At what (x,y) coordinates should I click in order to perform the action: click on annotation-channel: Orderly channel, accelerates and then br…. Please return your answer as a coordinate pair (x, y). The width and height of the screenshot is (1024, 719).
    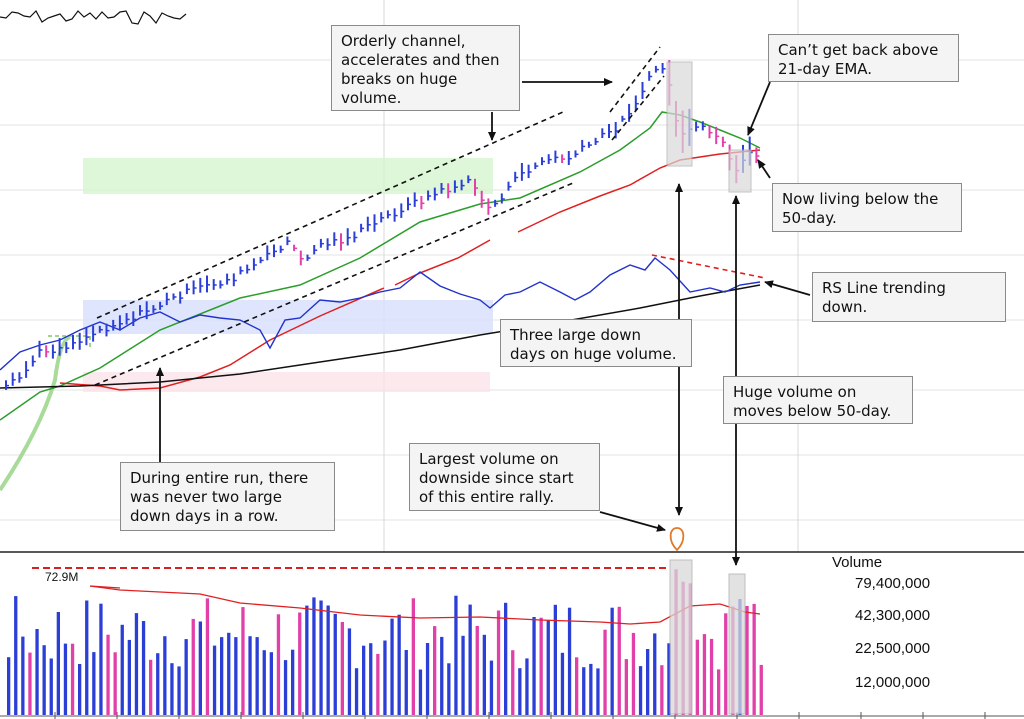
    Looking at the image, I should click on (425, 68).